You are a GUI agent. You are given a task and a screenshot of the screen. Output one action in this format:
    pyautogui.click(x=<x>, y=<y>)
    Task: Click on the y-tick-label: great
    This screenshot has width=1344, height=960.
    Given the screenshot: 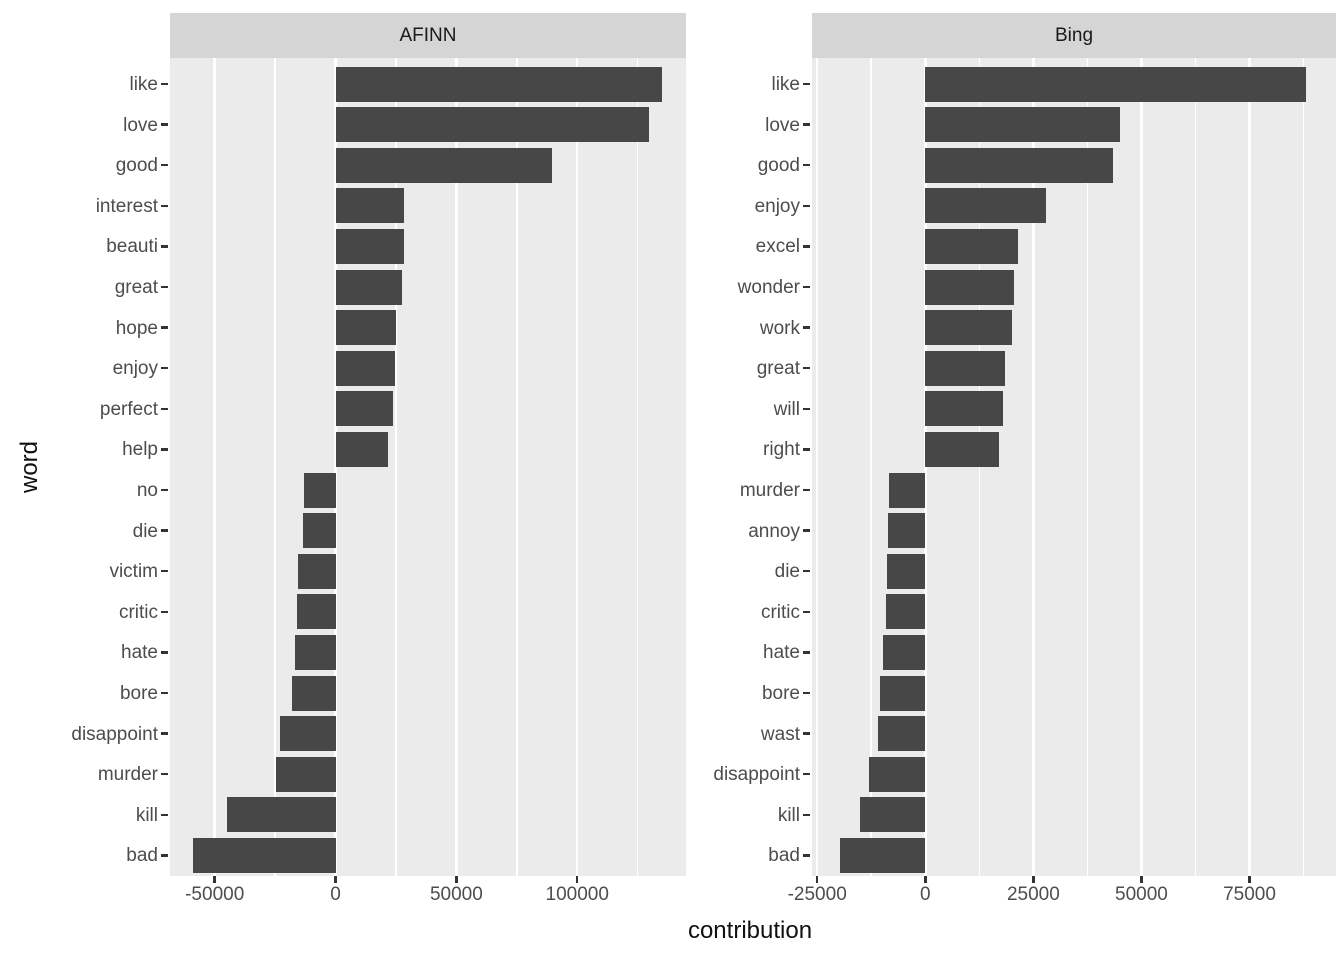 What is the action you would take?
    pyautogui.click(x=778, y=369)
    